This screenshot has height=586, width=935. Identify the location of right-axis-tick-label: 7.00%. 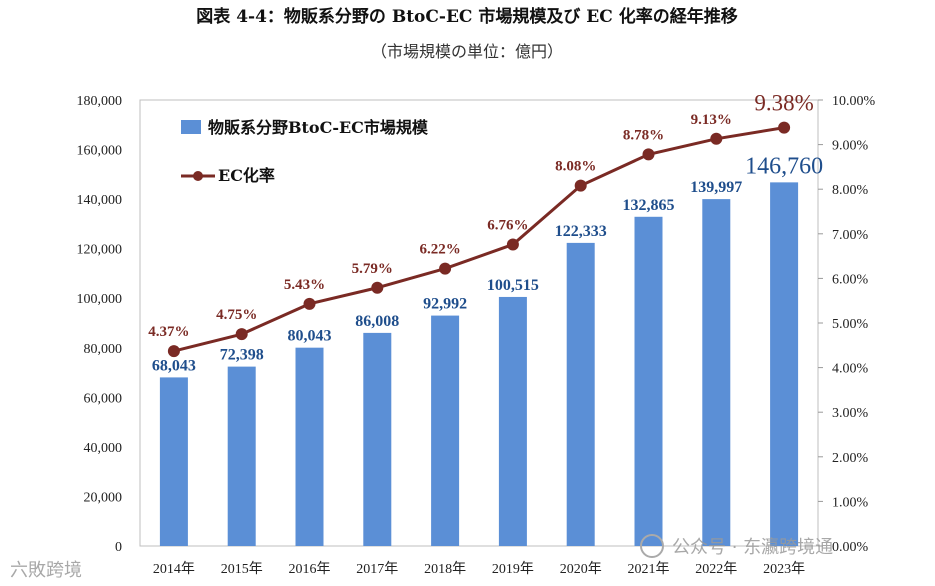
(850, 235).